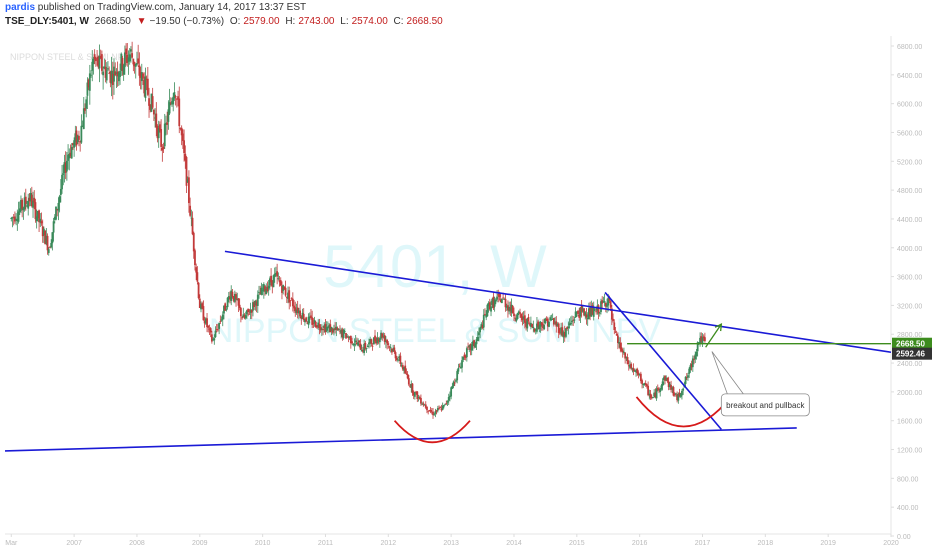 This screenshot has height=550, width=932. I want to click on author-link: pardis, so click(20, 7).